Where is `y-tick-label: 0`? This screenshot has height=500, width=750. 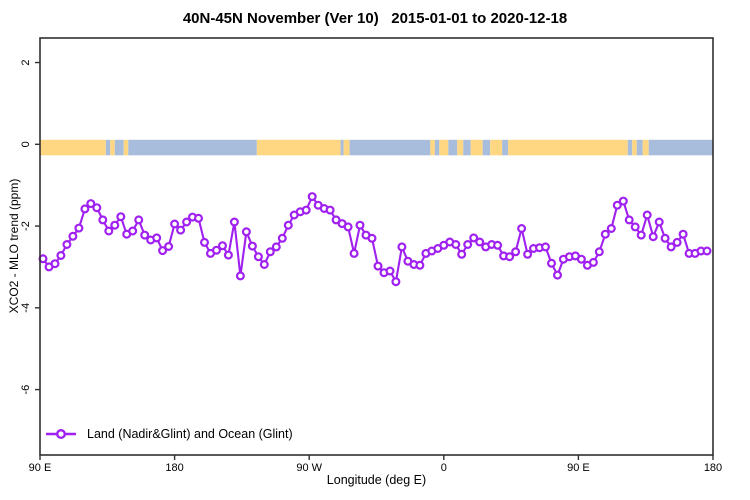 y-tick-label: 0 is located at coordinates (26, 144).